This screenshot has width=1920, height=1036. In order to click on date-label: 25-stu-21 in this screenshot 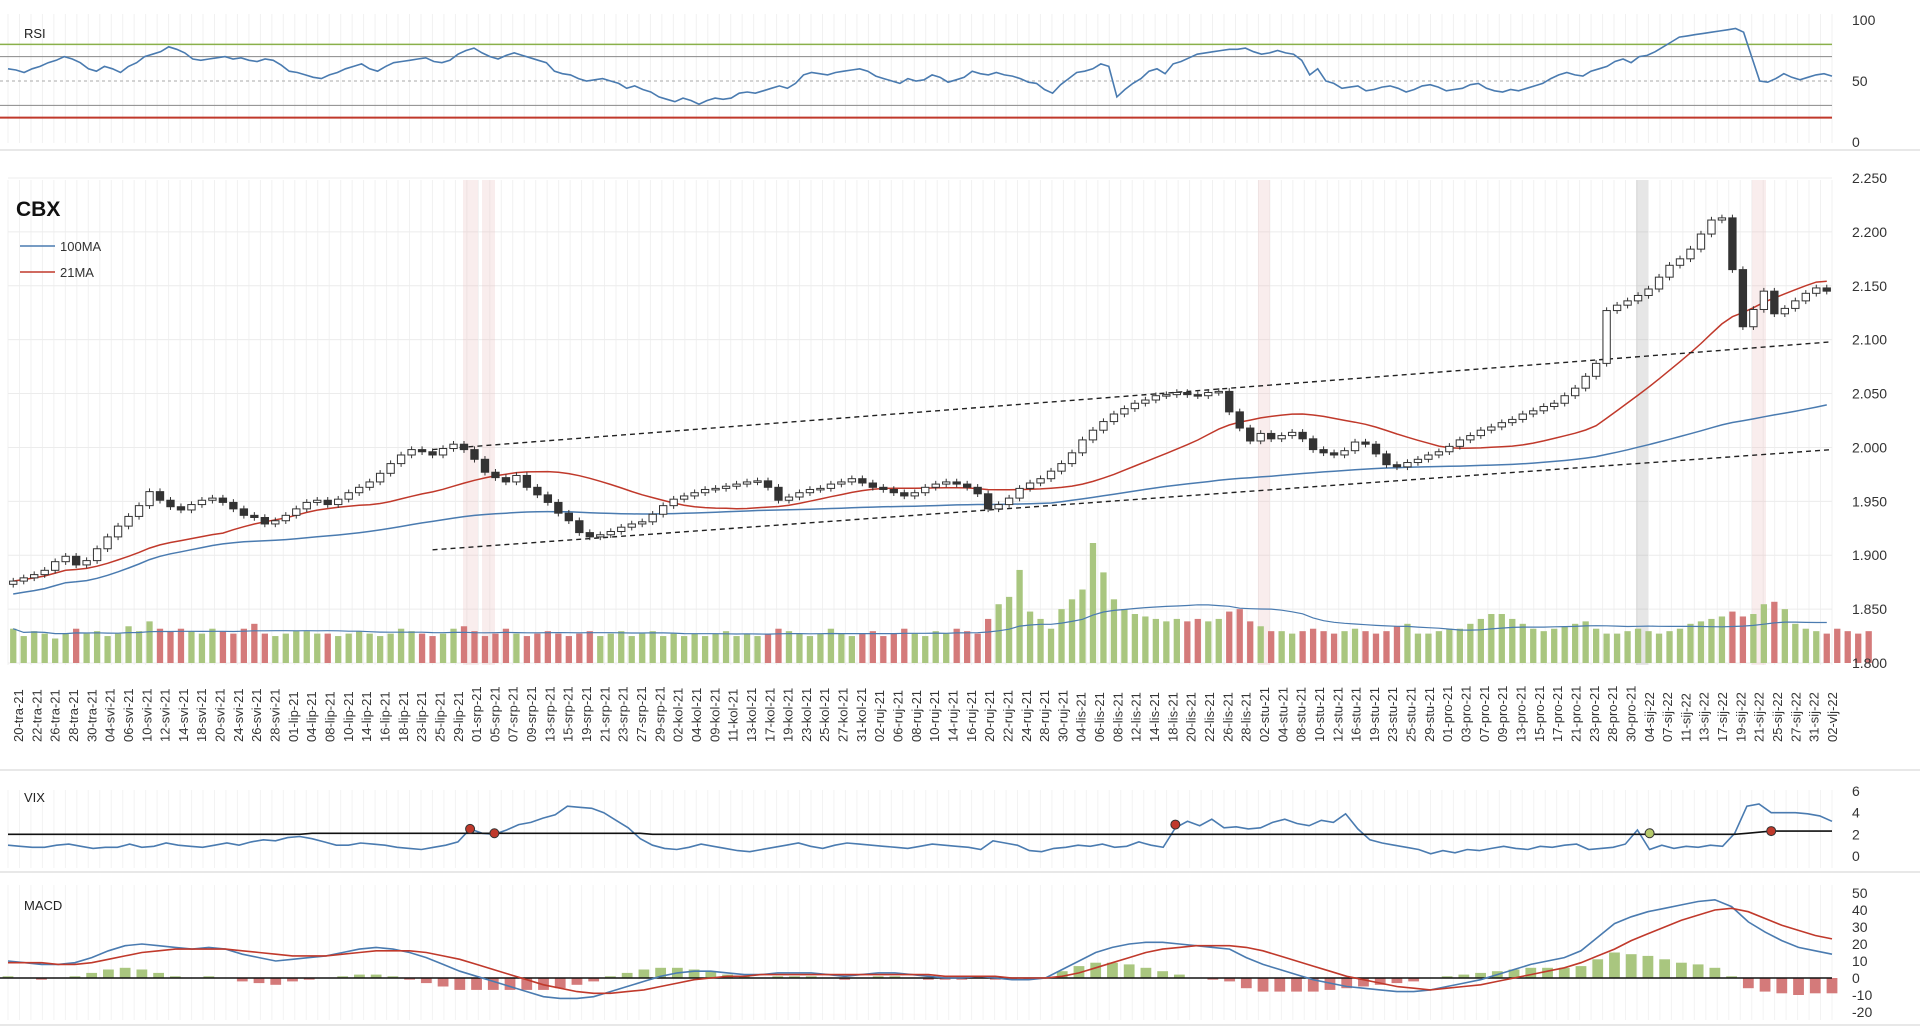, I will do `click(1411, 714)`.